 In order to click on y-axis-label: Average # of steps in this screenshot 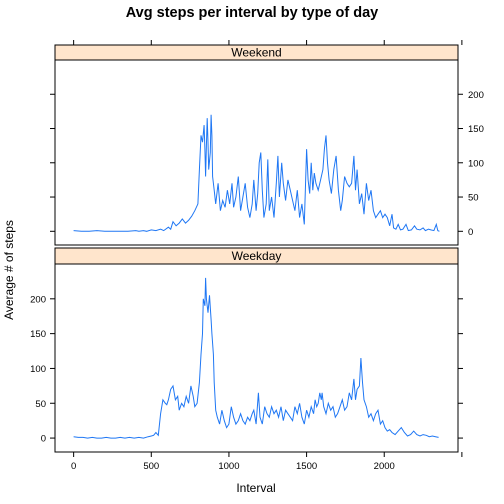, I will do `click(9, 270)`.